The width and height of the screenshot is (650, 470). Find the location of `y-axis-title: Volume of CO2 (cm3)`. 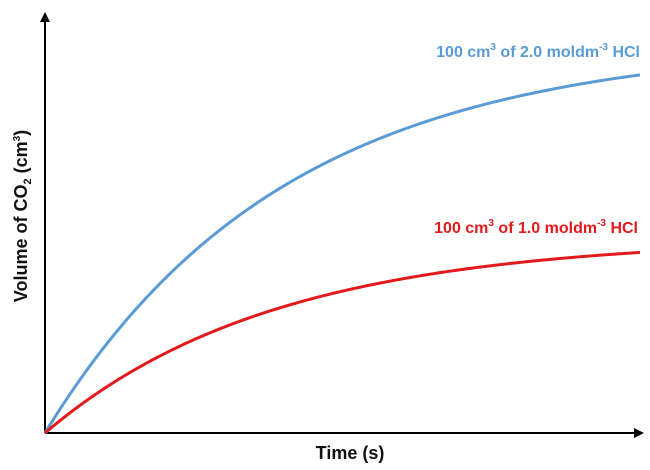

y-axis-title: Volume of CO2 (cm3) is located at coordinates (22, 216).